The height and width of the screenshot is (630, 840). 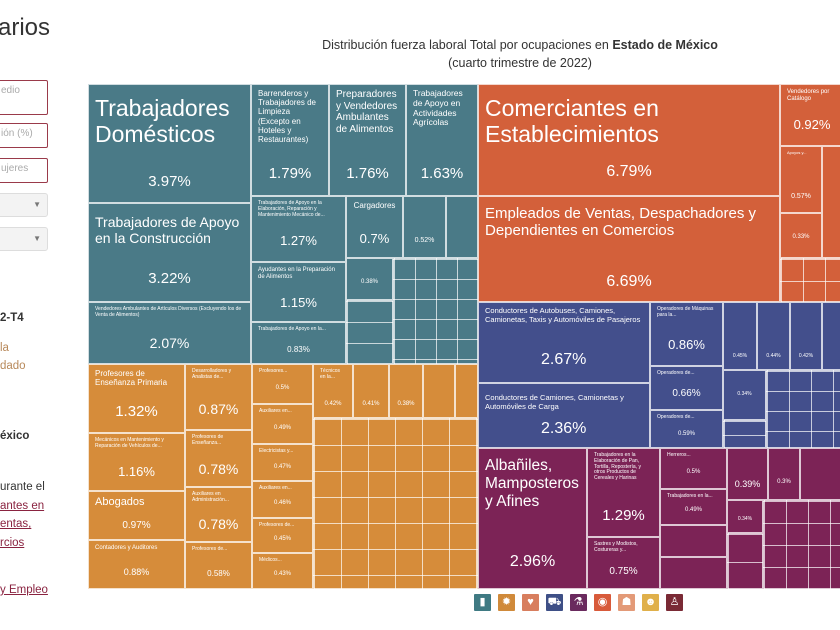 I want to click on treemap-cell: Vendedores por Catálogo 0.92%, so click(x=810, y=115).